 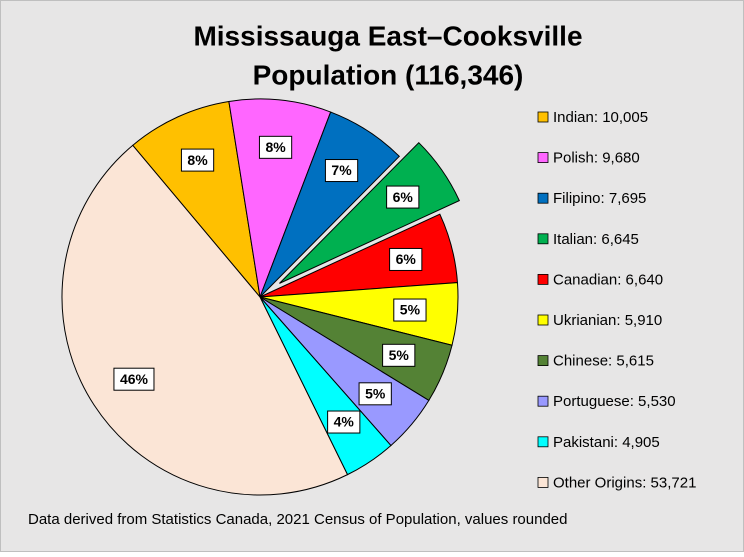 I want to click on legend-label: Ukrianian: 5,910, so click(x=607, y=320).